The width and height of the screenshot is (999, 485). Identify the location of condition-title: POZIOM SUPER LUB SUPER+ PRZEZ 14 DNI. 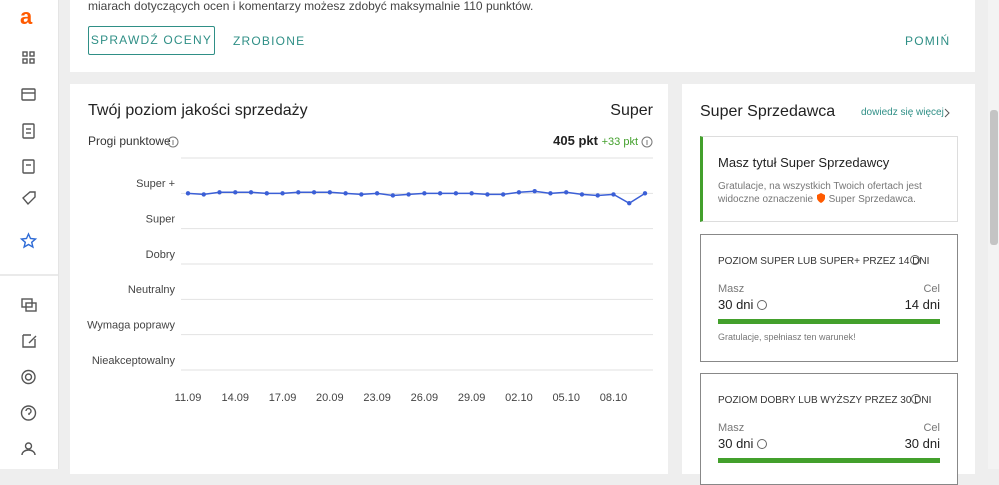
(824, 261).